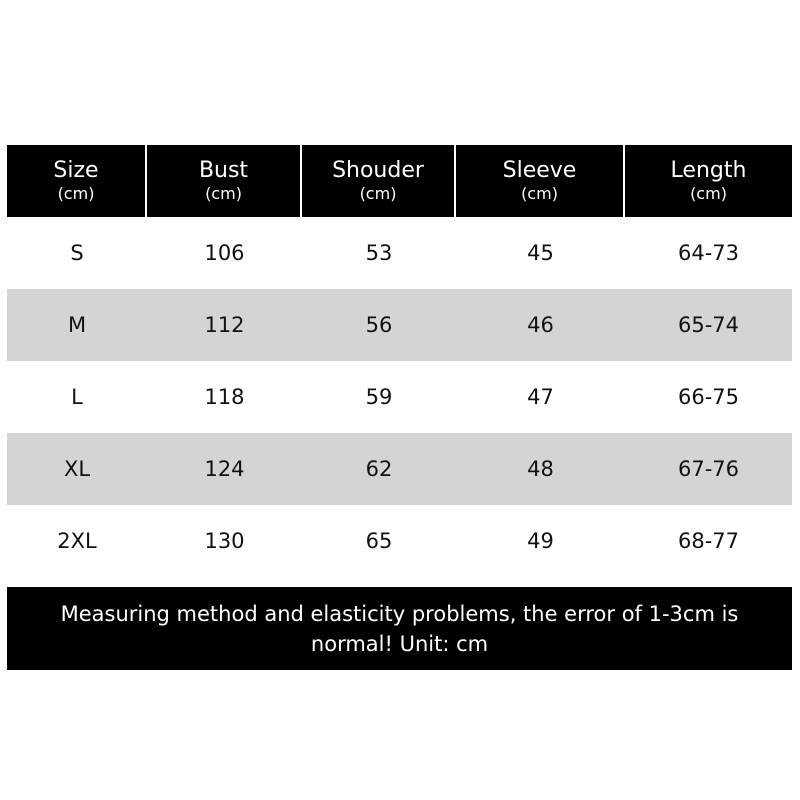 The height and width of the screenshot is (800, 800). What do you see at coordinates (77, 253) in the screenshot?
I see `table-cell: S` at bounding box center [77, 253].